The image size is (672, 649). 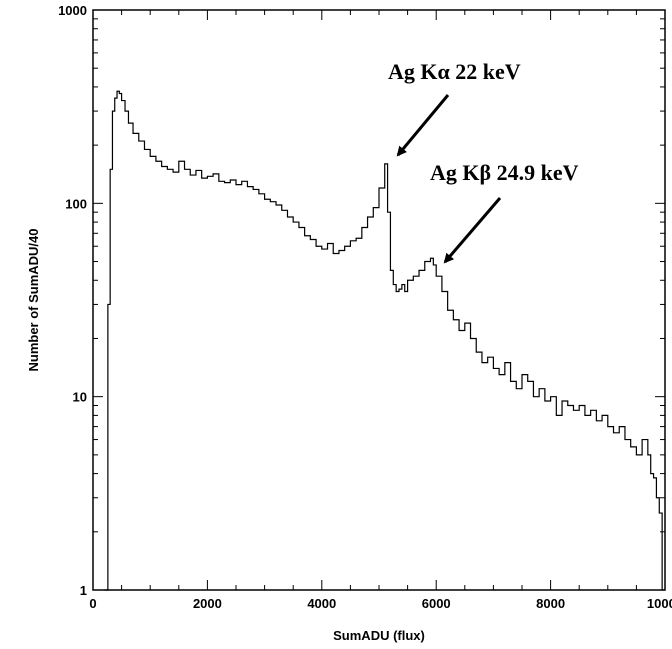 I want to click on x-tick-label: 0, so click(x=92, y=603).